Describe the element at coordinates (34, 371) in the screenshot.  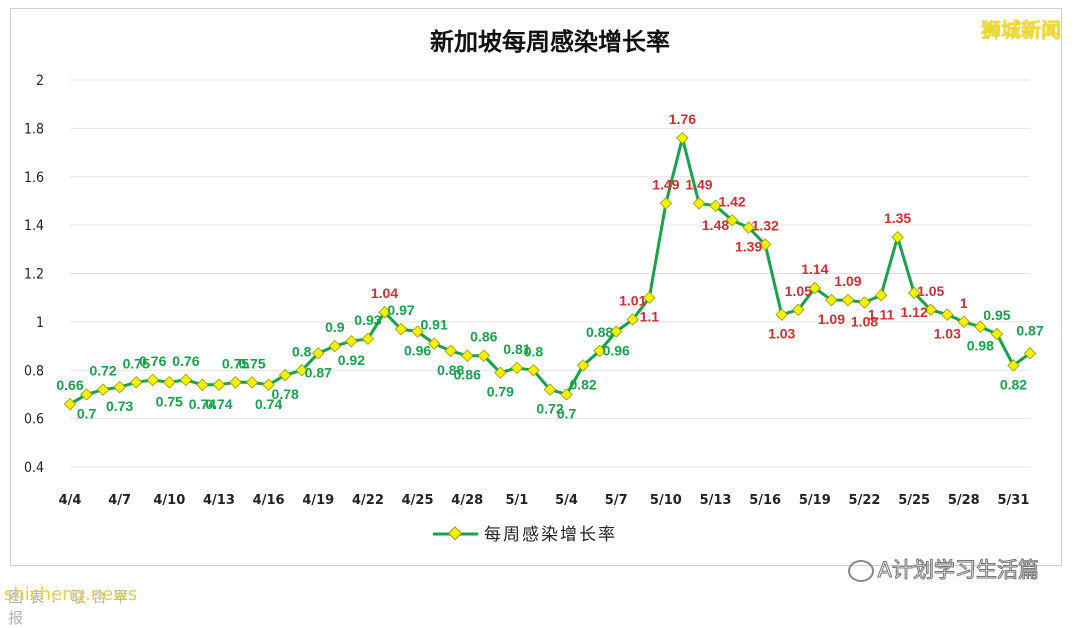
I see `y-tick-label: 0.8` at that location.